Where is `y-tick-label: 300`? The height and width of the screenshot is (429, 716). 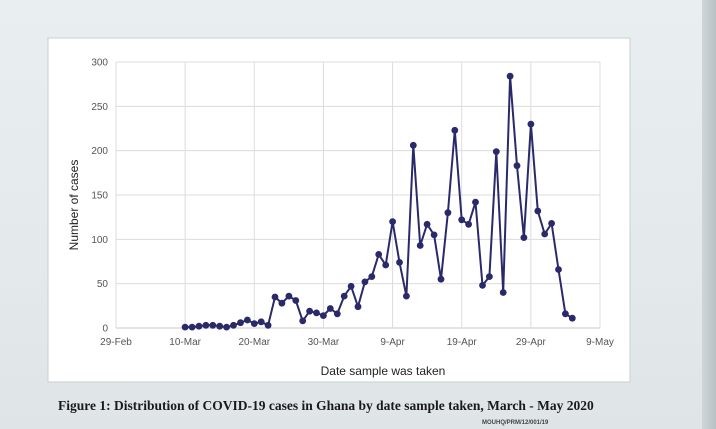 y-tick-label: 300 is located at coordinates (99, 63).